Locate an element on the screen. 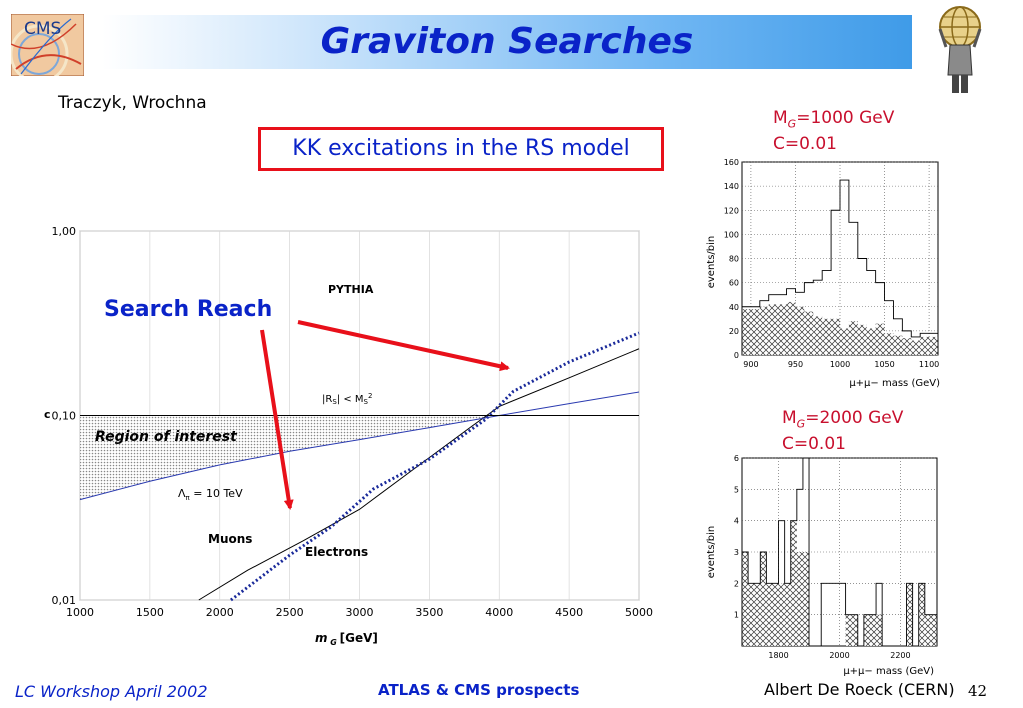 The height and width of the screenshot is (708, 1023). h2-y-tick-label: 3 is located at coordinates (736, 552).